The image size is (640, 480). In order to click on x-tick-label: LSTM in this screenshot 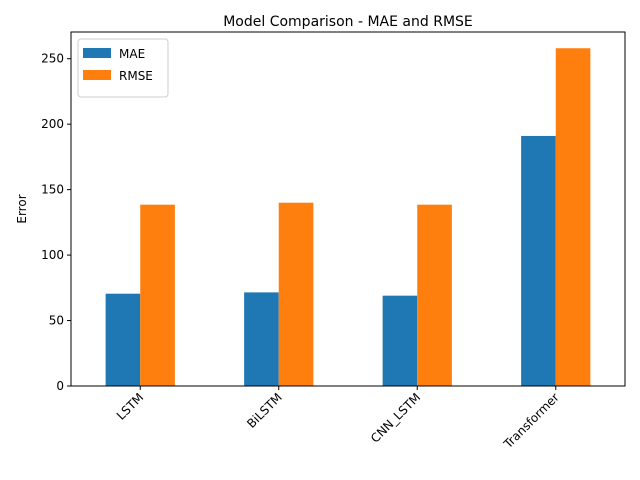, I will do `click(130, 406)`.